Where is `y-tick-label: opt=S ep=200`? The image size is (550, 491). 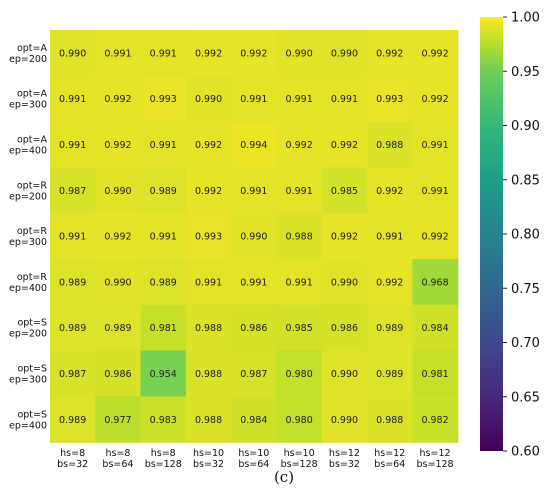
y-tick-label: opt=S ep=200 is located at coordinates (28, 329).